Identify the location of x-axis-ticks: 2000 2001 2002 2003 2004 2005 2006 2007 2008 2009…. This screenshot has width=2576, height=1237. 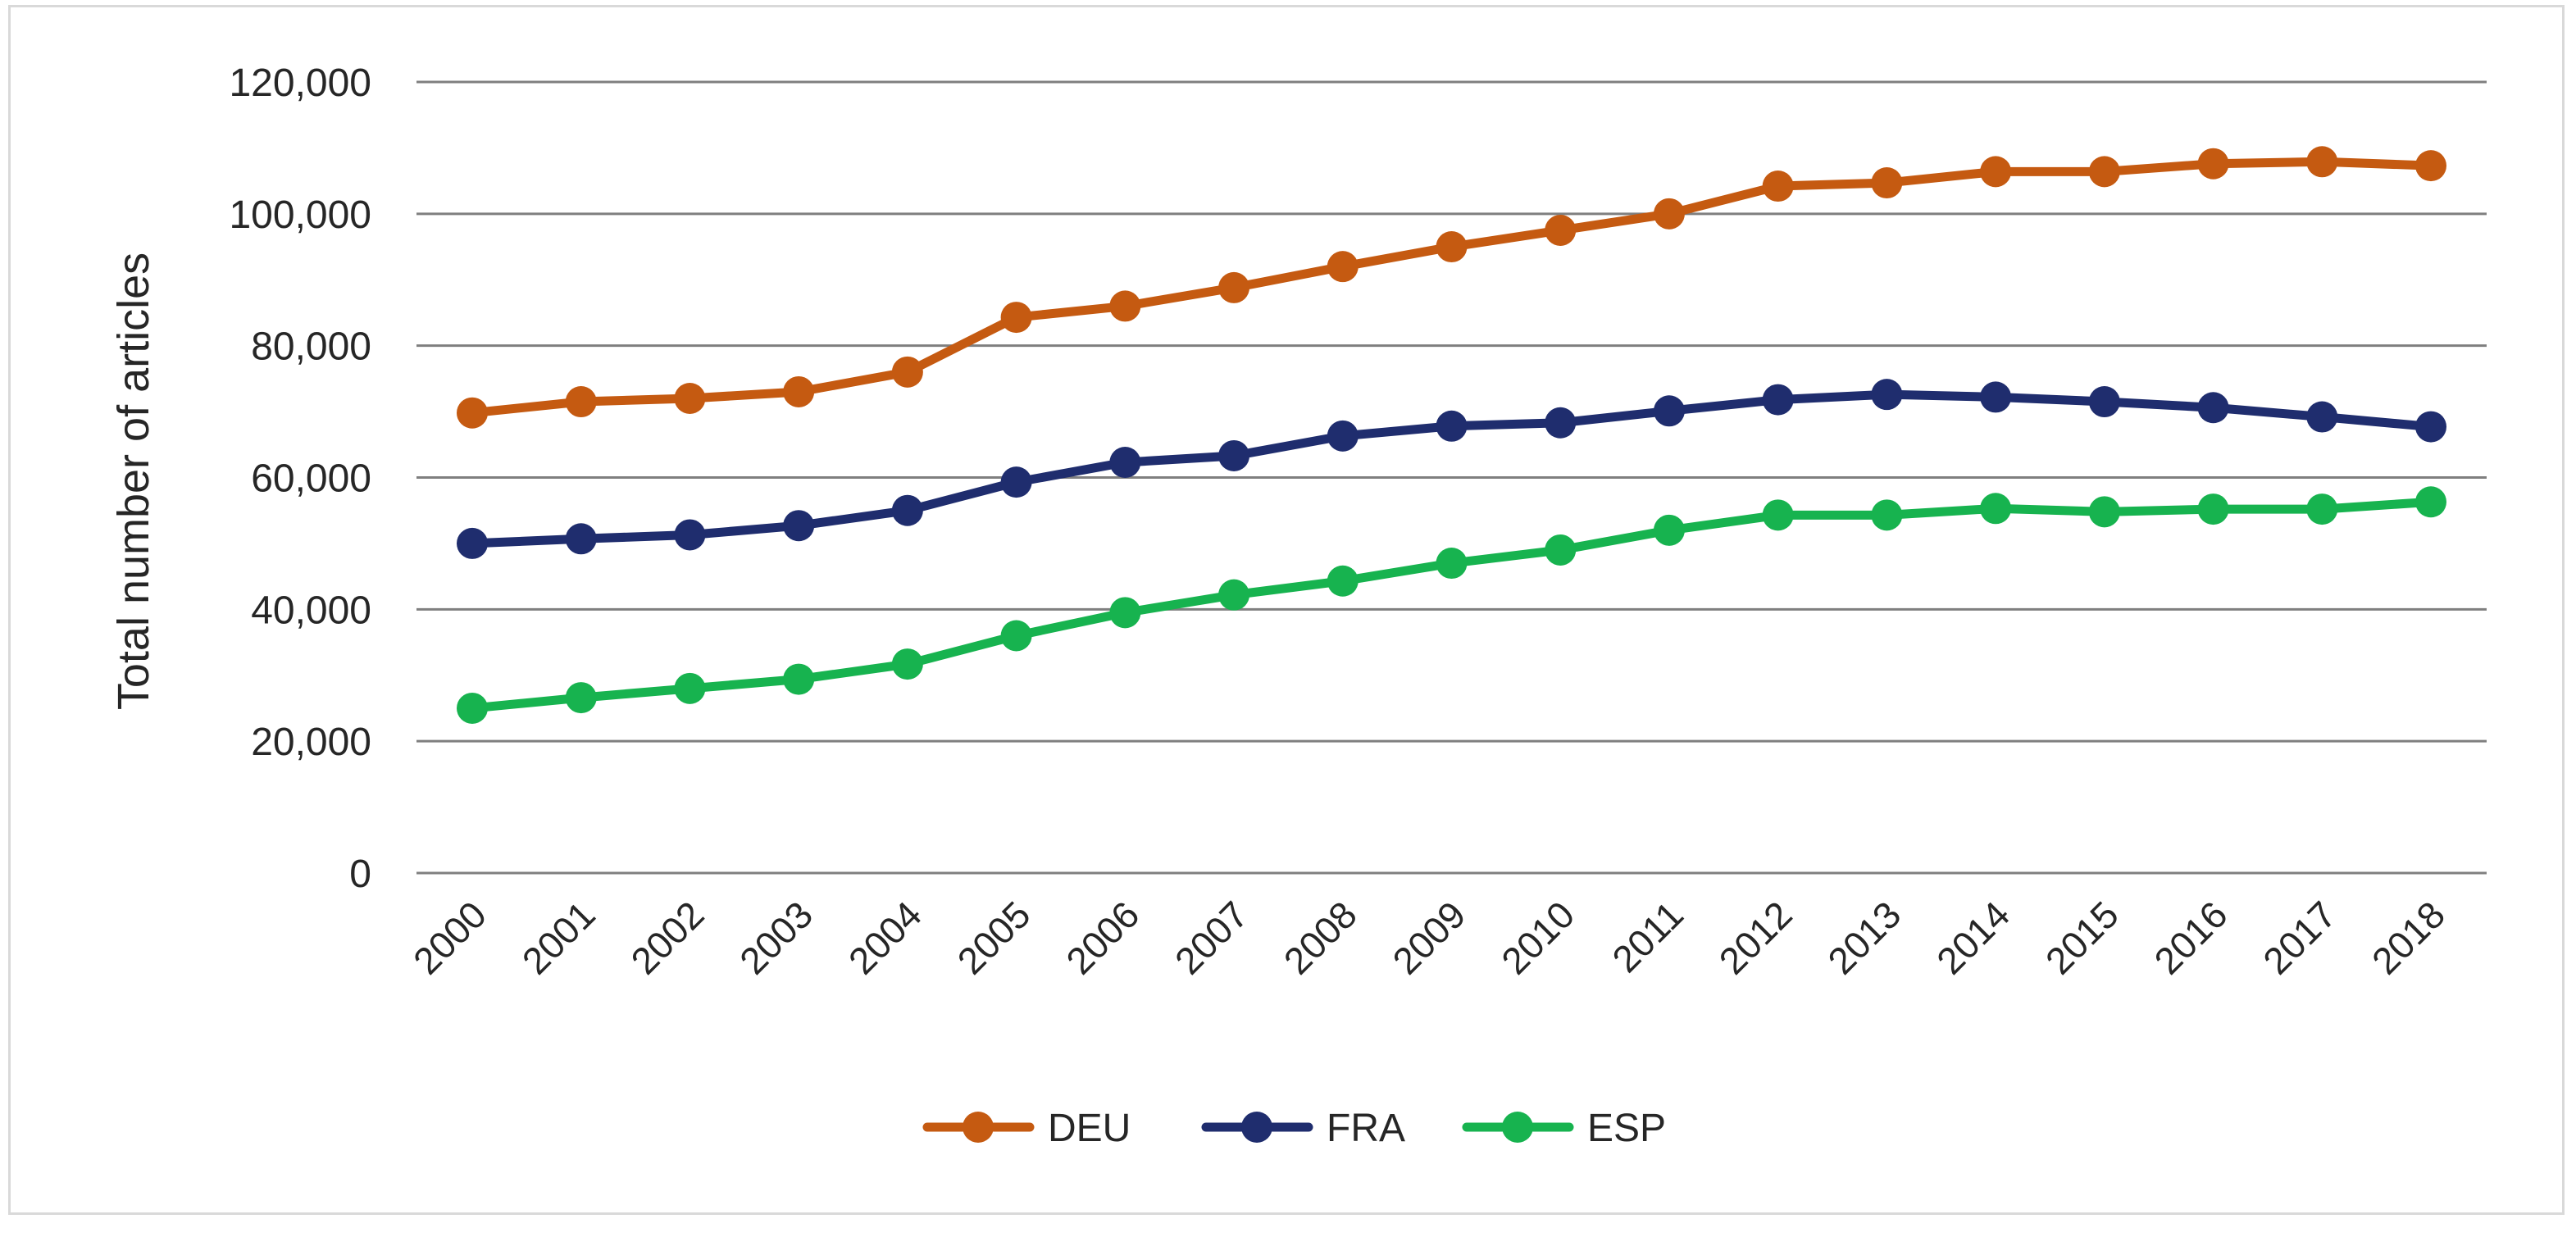
(1429, 938).